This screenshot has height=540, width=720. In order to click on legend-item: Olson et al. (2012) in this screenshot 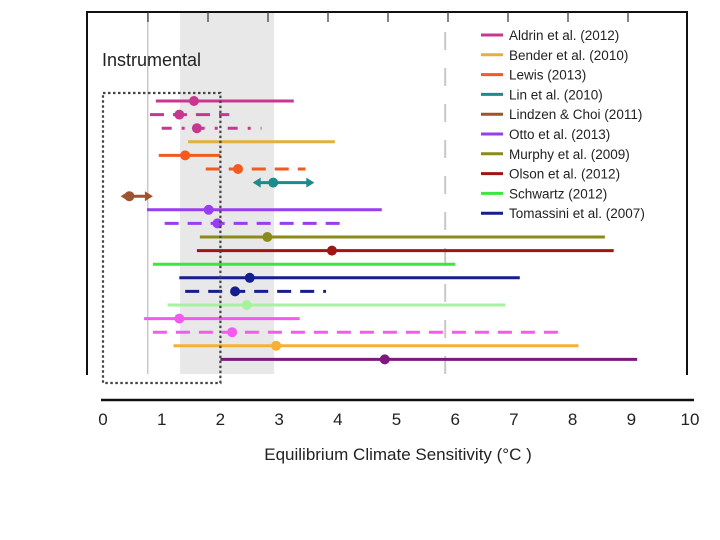, I will do `click(550, 174)`.